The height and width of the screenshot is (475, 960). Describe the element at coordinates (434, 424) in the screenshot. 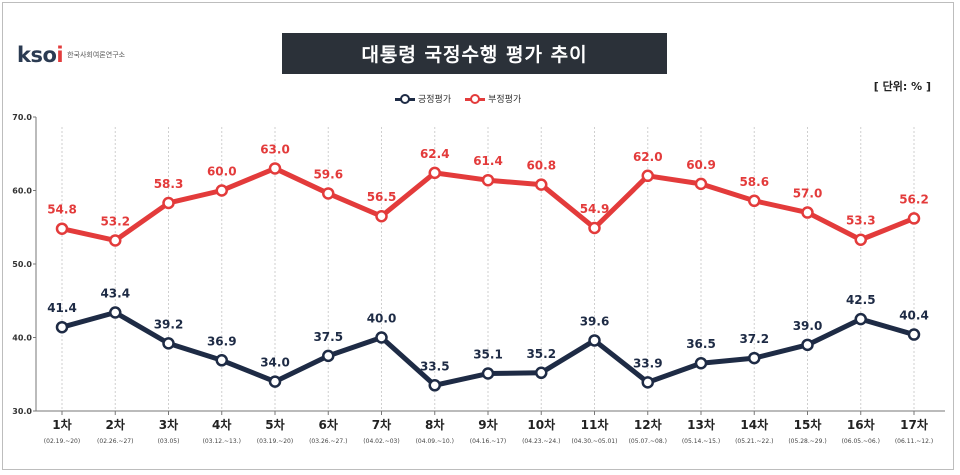

I see `x-tick-label: 8차` at that location.